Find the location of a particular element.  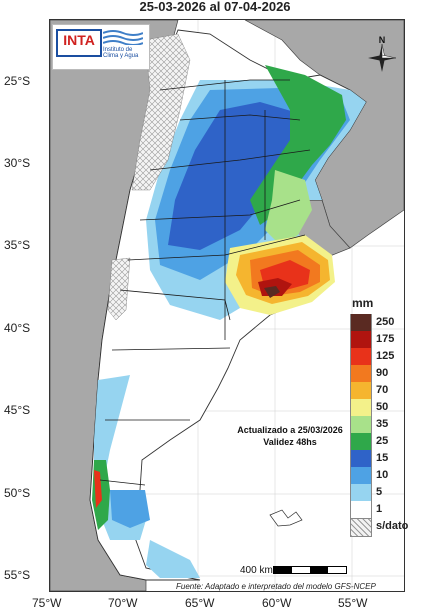

map-title: 25-03-2026 al 07-04-2026 is located at coordinates (215, 7).